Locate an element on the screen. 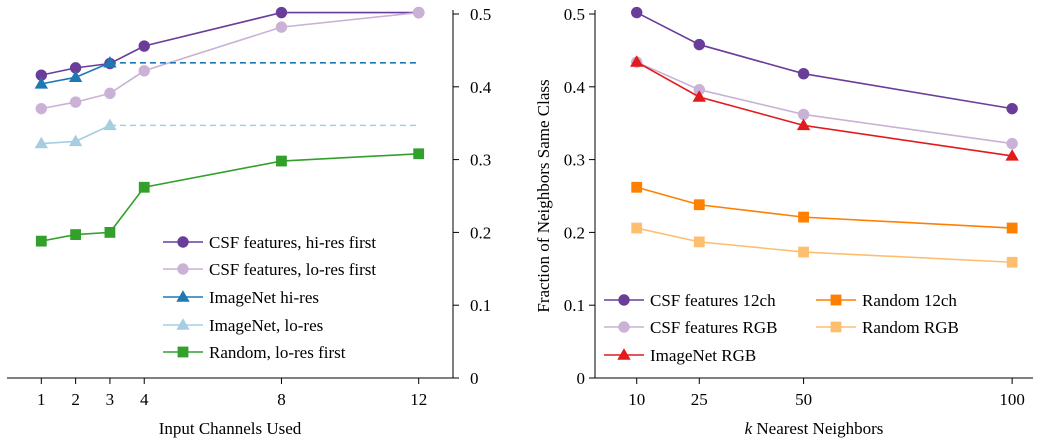 The image size is (1039, 441). legend-label: Random, lo-res first is located at coordinates (277, 352).